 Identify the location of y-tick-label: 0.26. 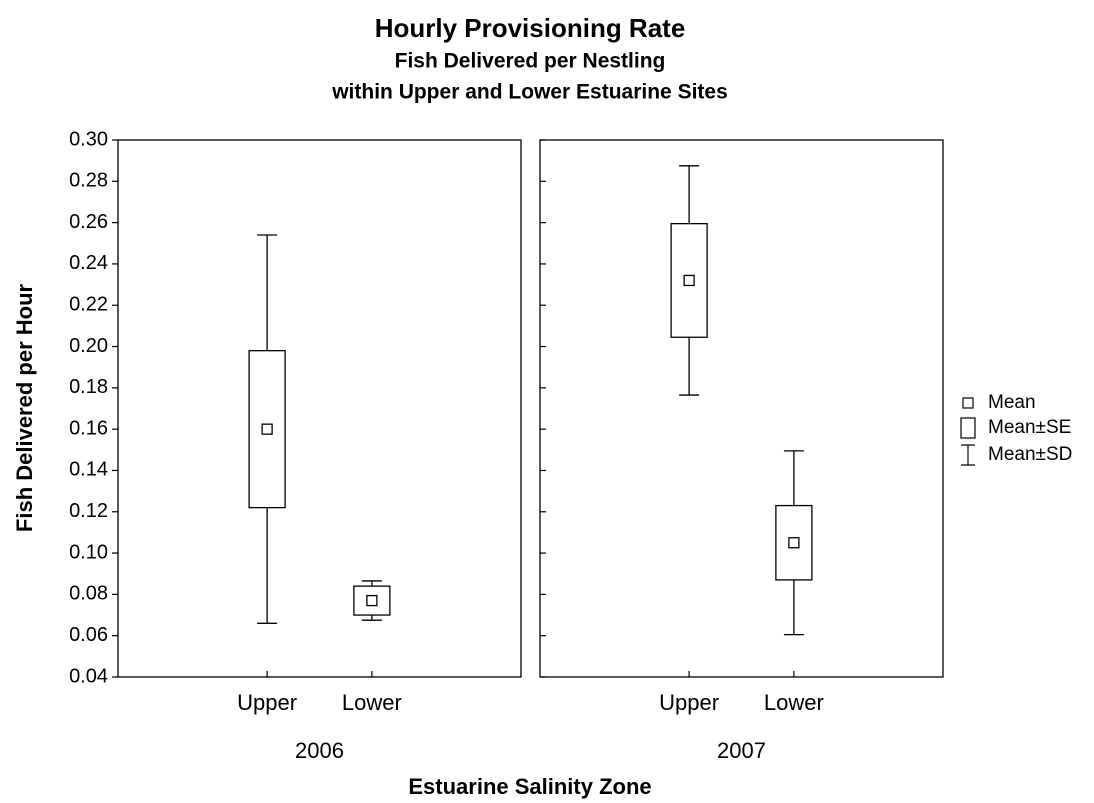
(88, 222).